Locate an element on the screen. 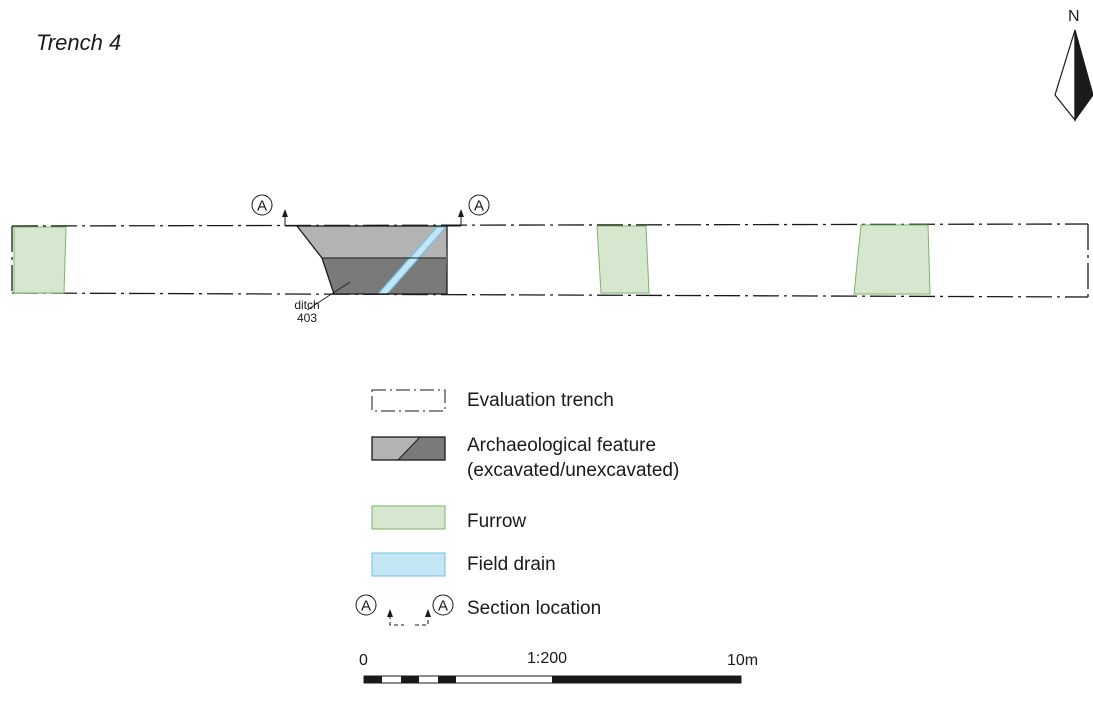 The image size is (1093, 716). legend-label-feature: Archaeological feature is located at coordinates (562, 445).